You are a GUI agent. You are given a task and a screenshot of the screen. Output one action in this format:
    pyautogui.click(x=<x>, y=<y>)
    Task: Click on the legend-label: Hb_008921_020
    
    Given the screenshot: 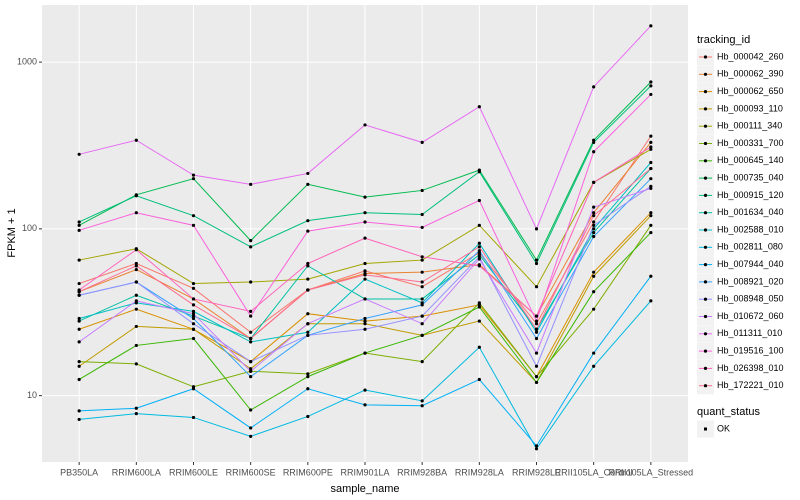 What is the action you would take?
    pyautogui.click(x=750, y=281)
    